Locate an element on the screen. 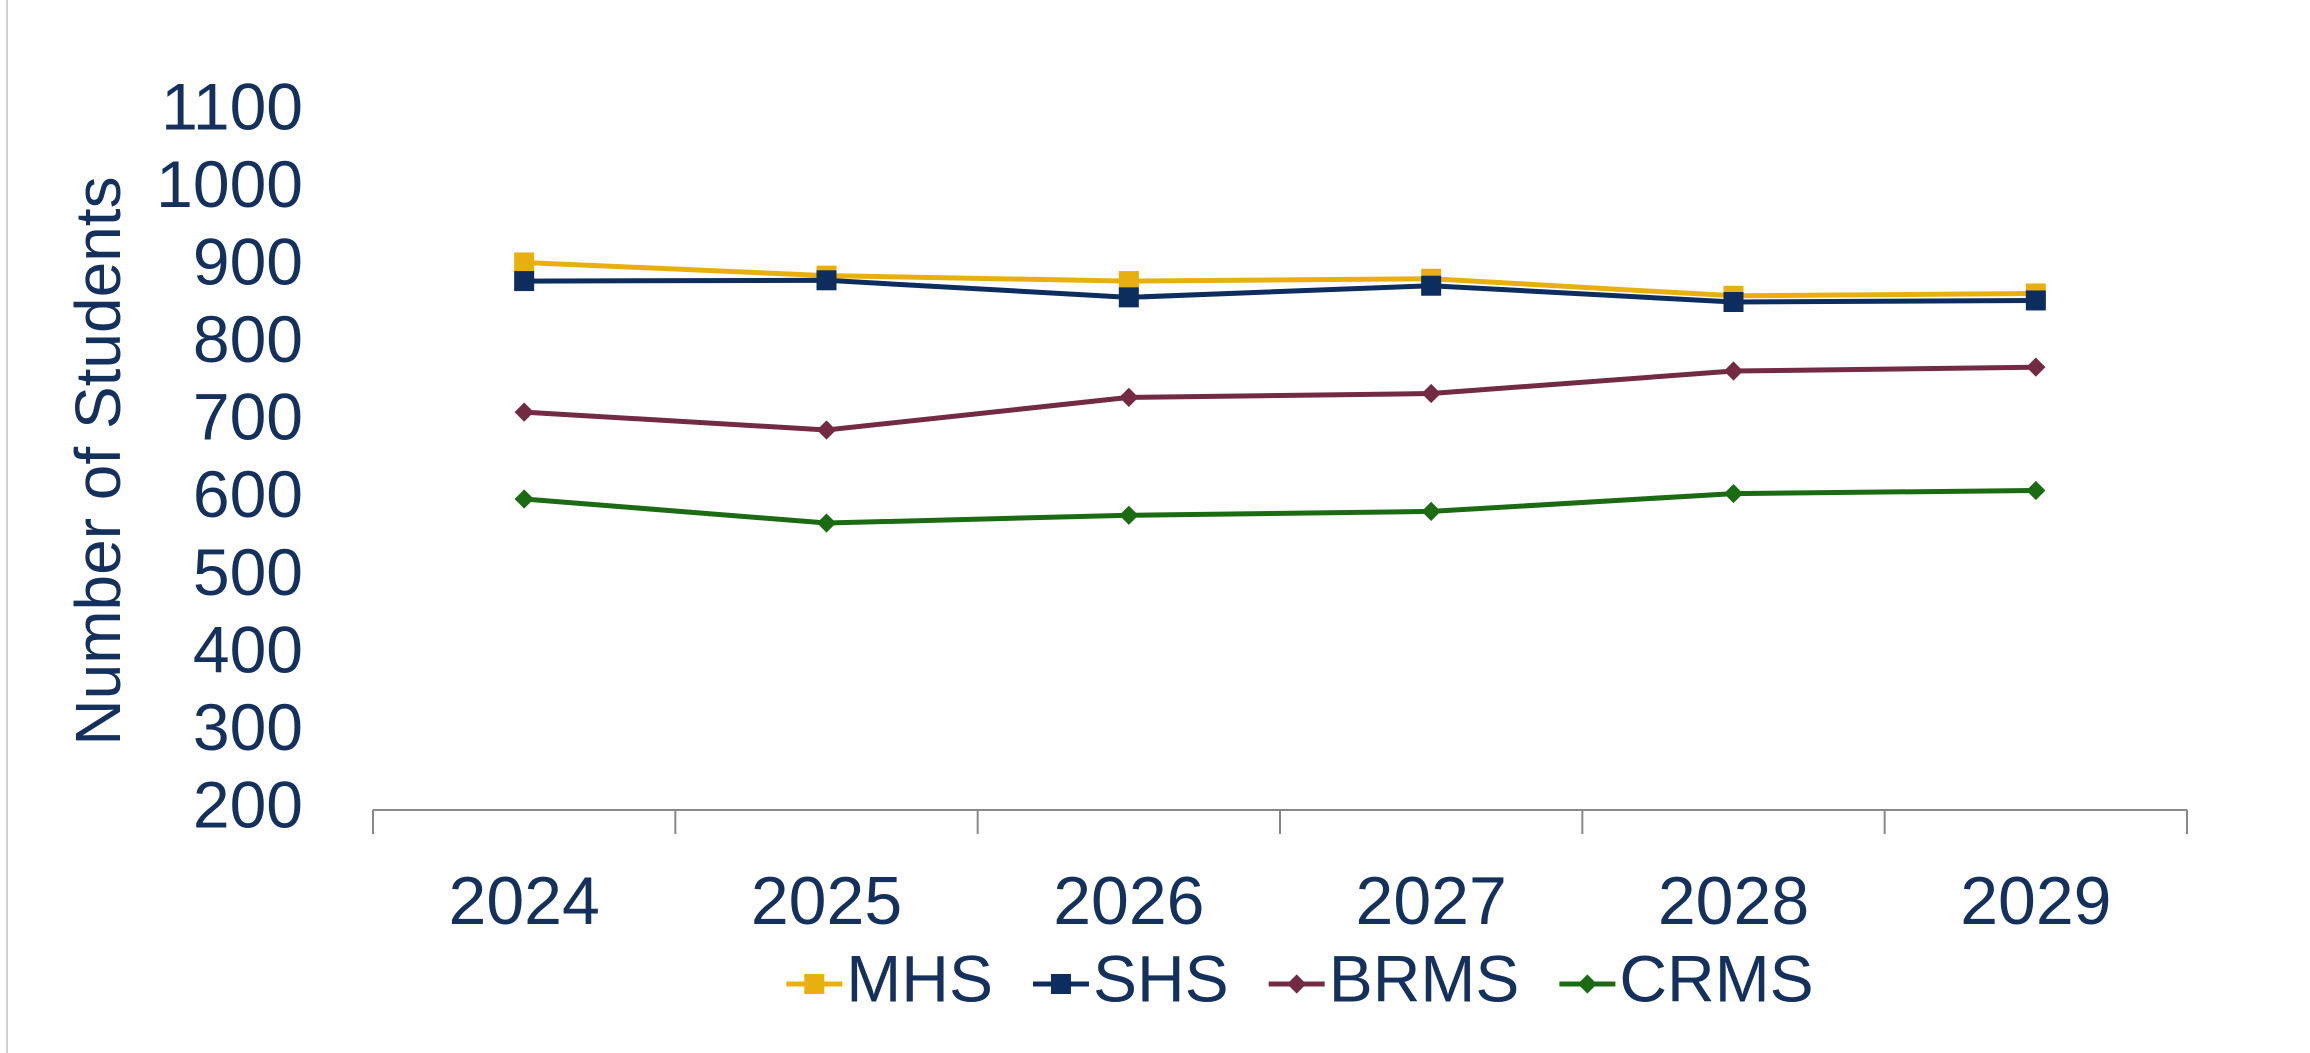 The width and height of the screenshot is (2310, 1053). x-tick-label: 2028 is located at coordinates (1733, 901).